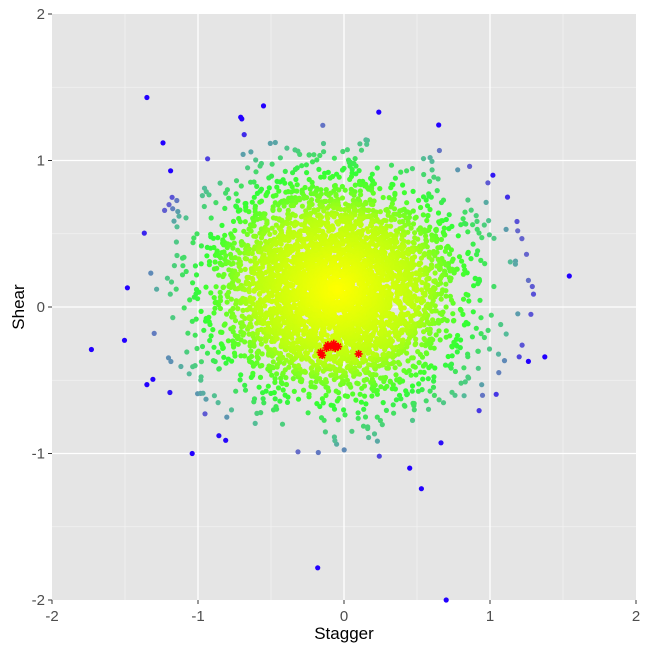 The image size is (650, 650). What do you see at coordinates (38, 600) in the screenshot?
I see `y-tick-label: -2` at bounding box center [38, 600].